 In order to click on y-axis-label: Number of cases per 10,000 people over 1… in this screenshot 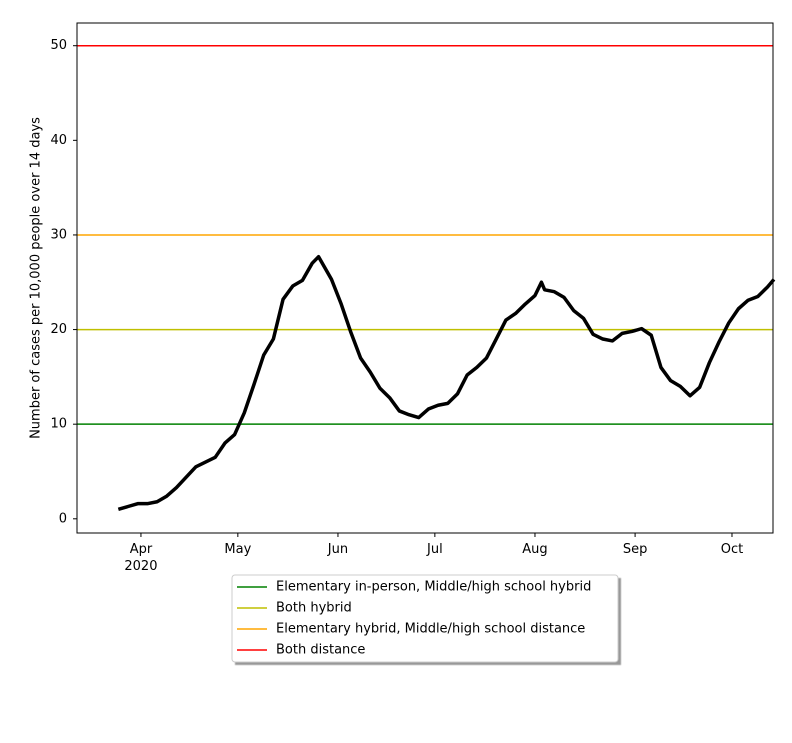, I will do `click(36, 278)`.